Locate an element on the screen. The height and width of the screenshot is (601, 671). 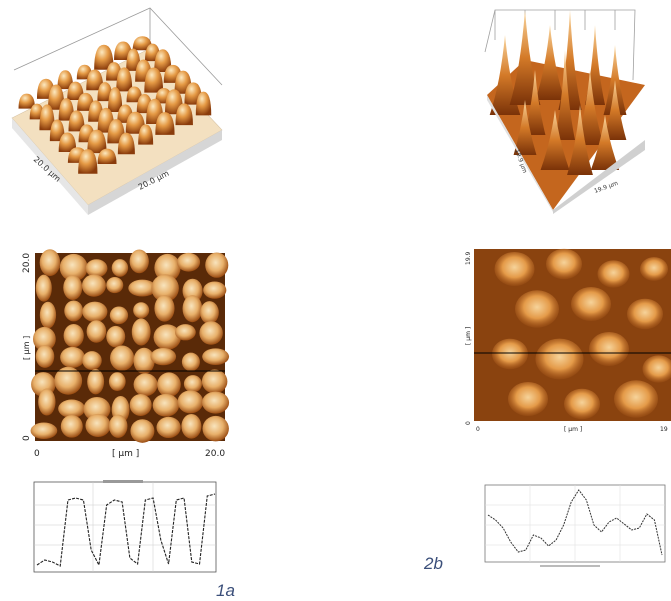
afm-3d-surface-2: 19.9 µm 19.9 µm is located at coordinates (564, 111).